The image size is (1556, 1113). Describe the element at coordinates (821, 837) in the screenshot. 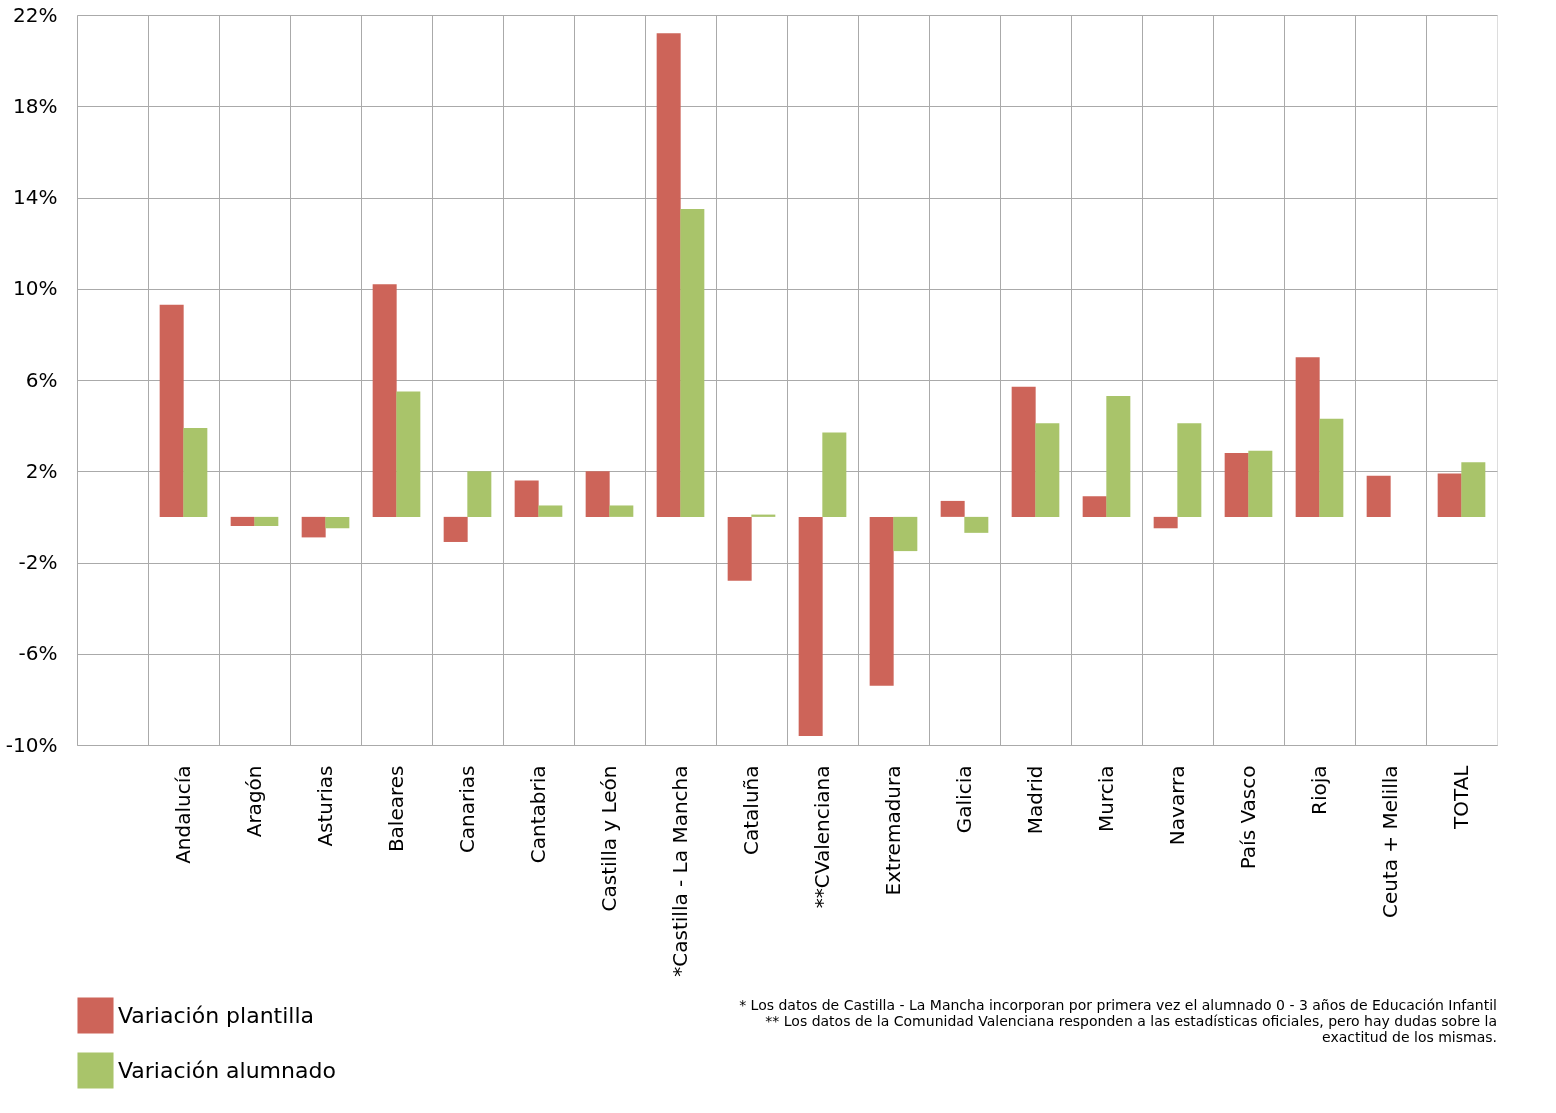

I see `x-tick-label: **CValenciana` at that location.